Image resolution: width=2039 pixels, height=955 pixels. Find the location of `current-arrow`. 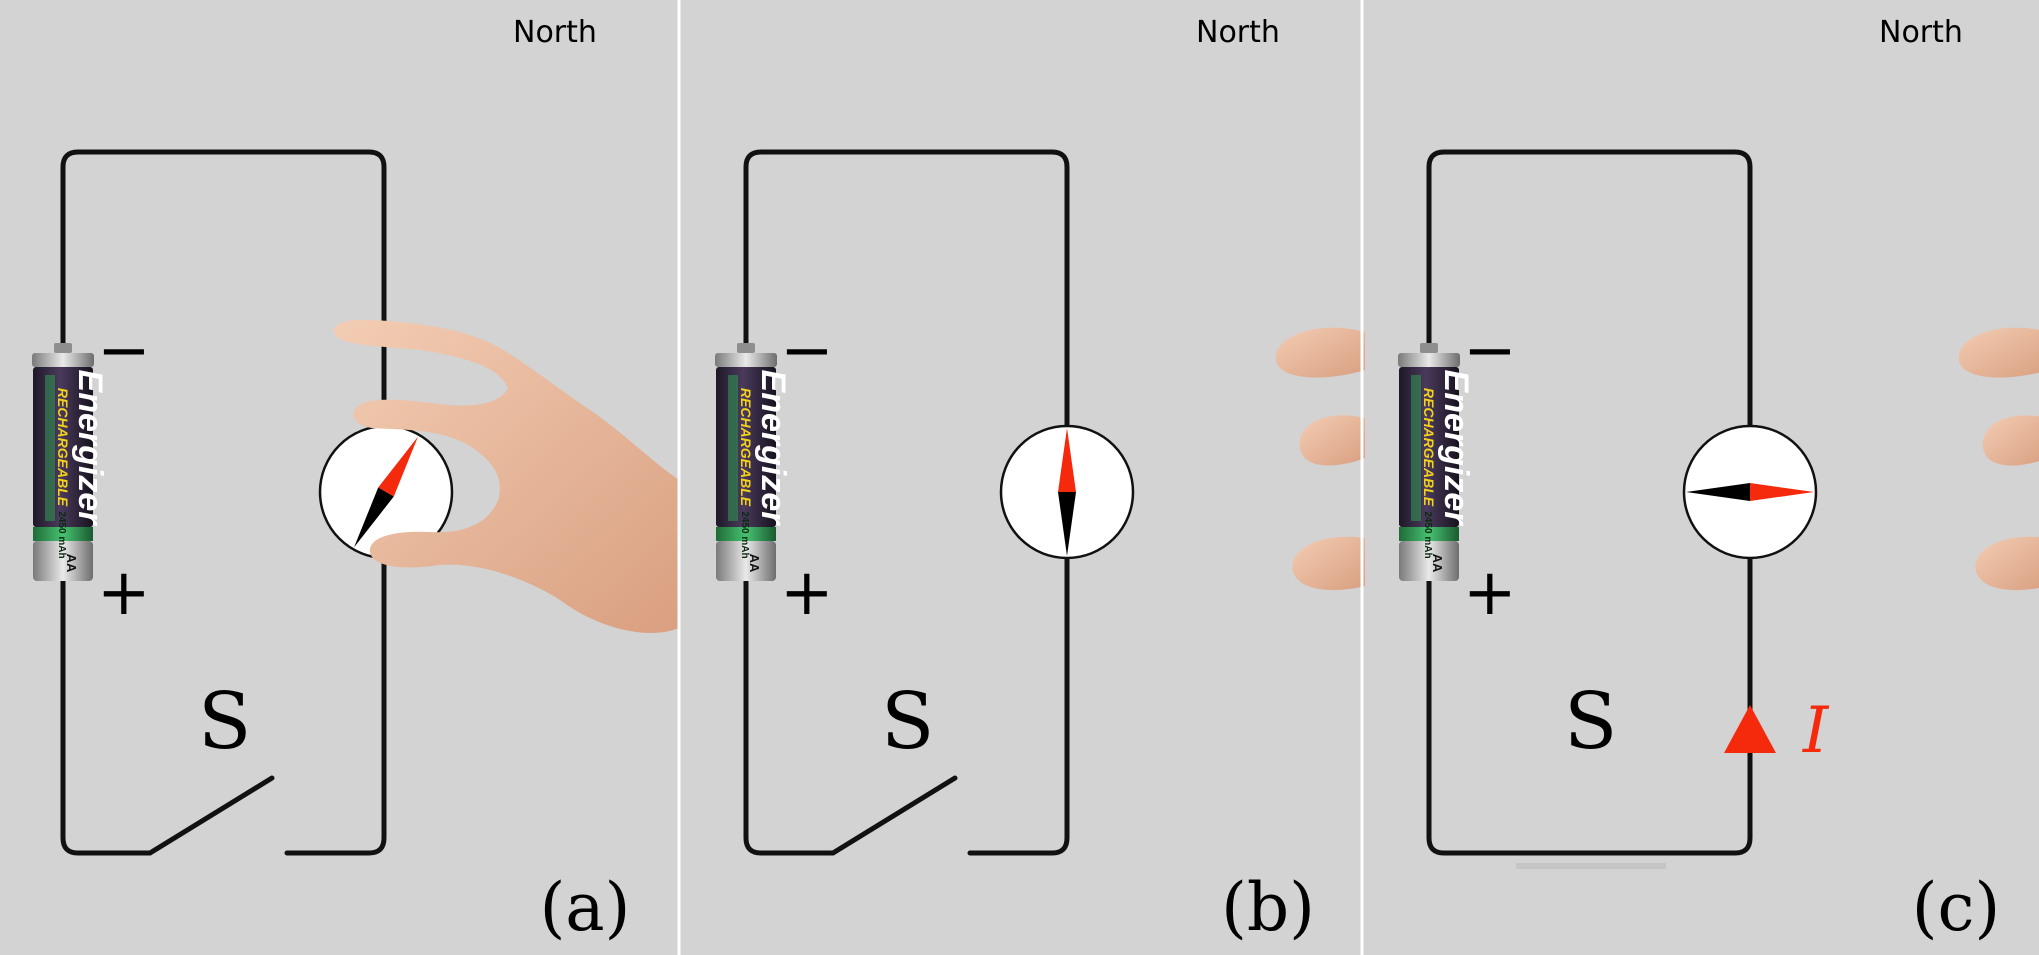

current-arrow is located at coordinates (1750, 729).